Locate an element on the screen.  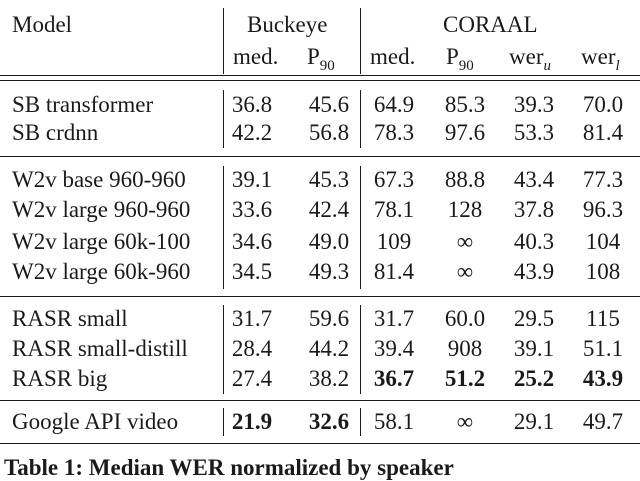
table-cell: 44.2 is located at coordinates (329, 348).